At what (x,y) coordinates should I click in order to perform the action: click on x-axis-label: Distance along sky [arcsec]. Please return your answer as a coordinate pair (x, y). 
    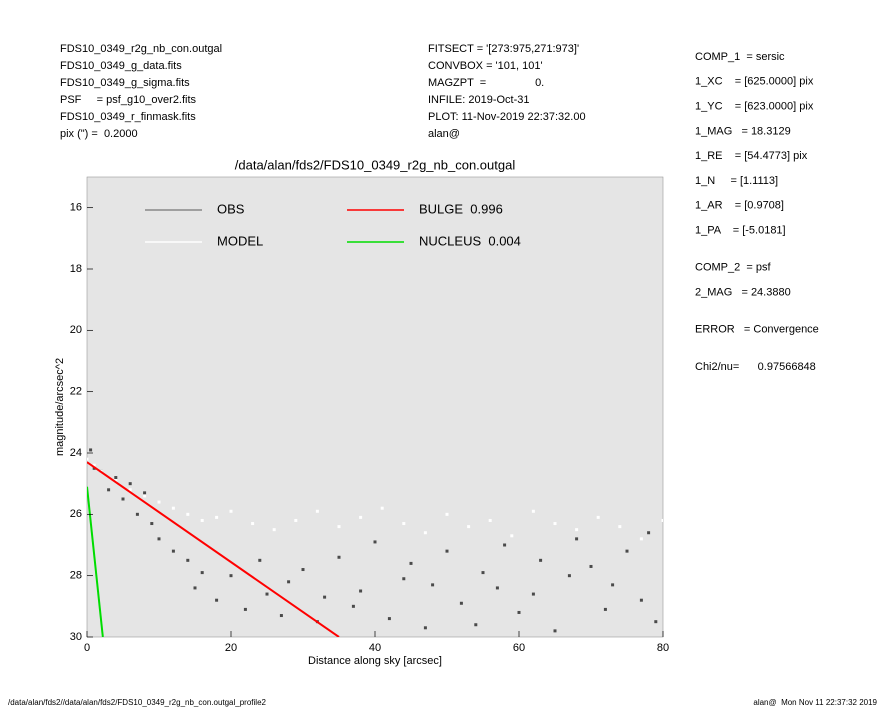
    Looking at the image, I should click on (375, 661).